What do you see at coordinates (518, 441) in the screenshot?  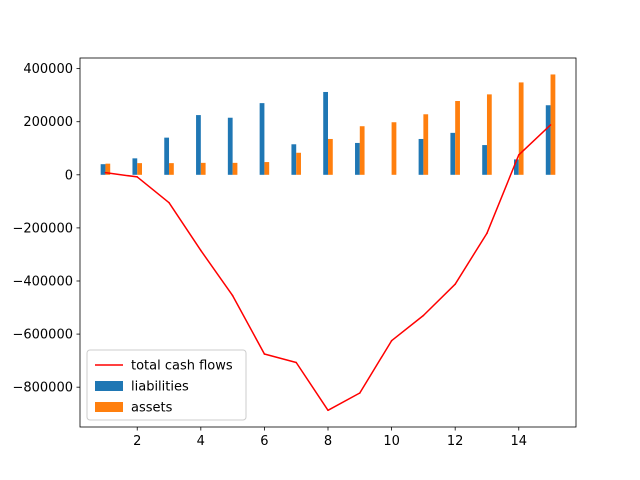 I see `x-tick-label: 14` at bounding box center [518, 441].